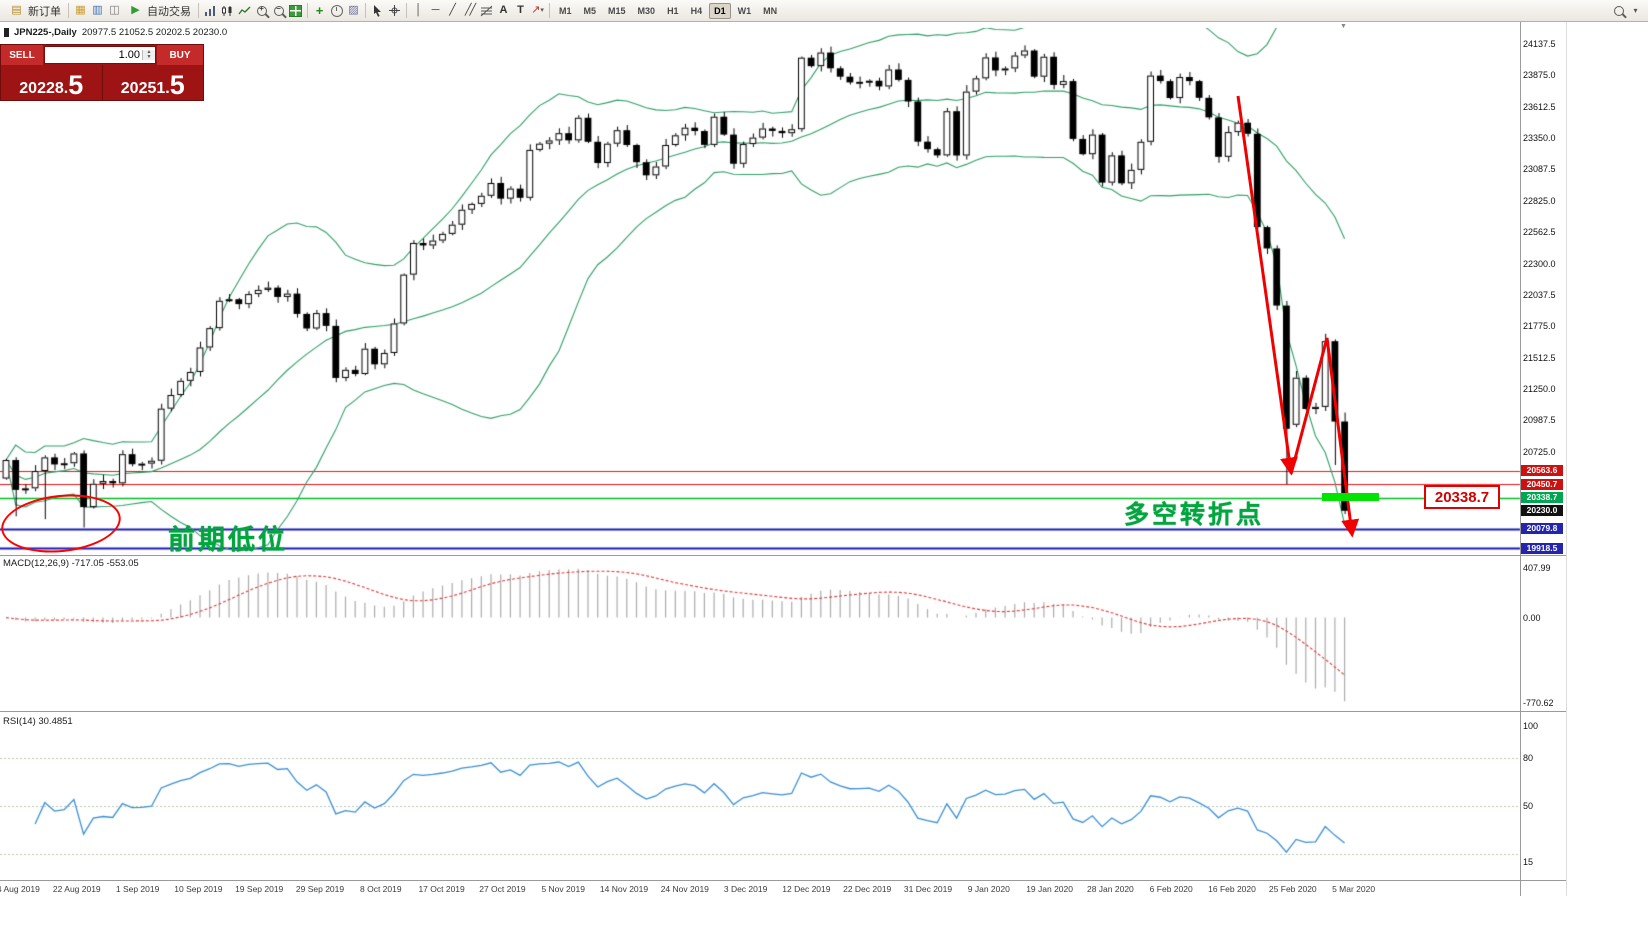 The width and height of the screenshot is (1648, 945). I want to click on toolbar: ▤ 新订单 ▦ ▥ ◫ ▶ 自动交易 + − + ▨, so click(824, 11).